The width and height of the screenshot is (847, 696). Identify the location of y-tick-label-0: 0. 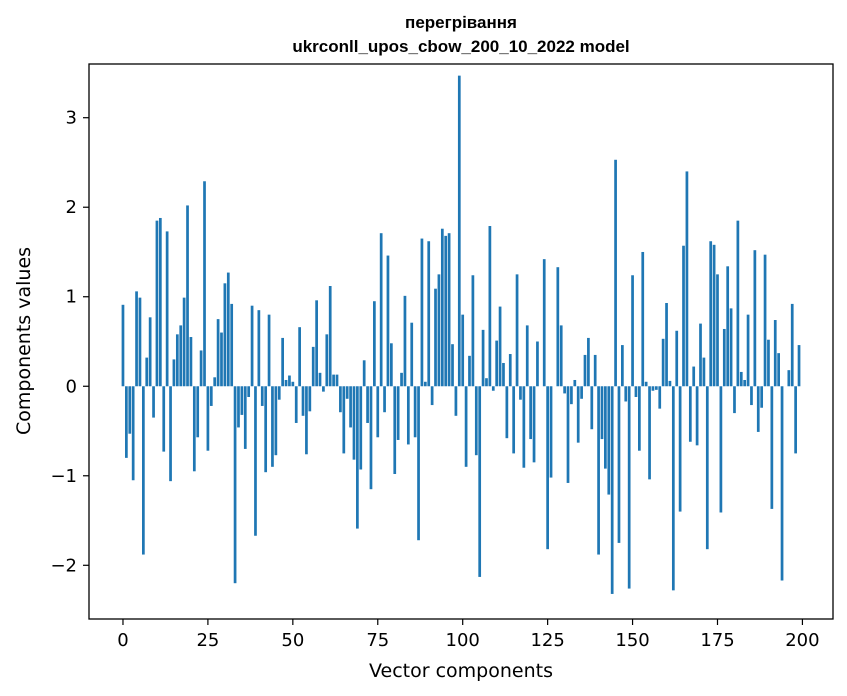
(71, 386).